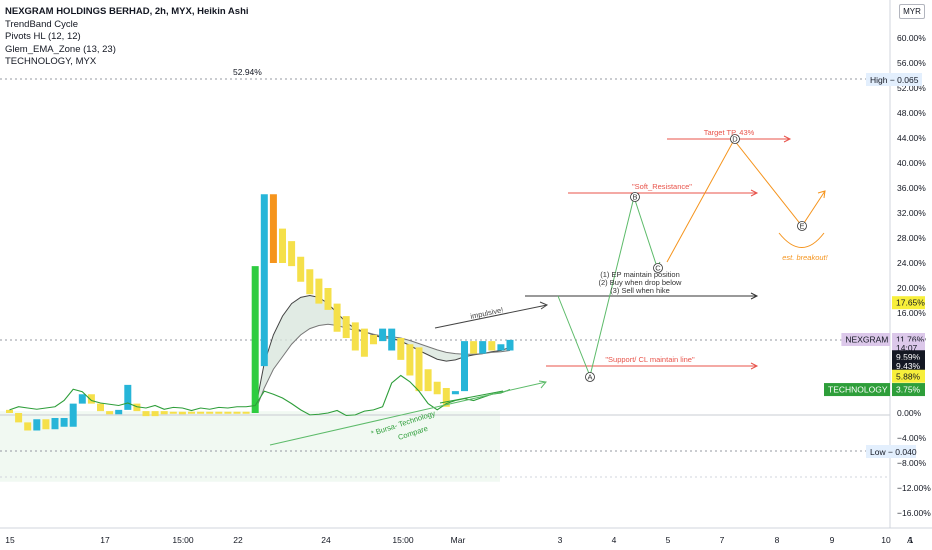  I want to click on y-tick-label: 40.00%, so click(911, 163).